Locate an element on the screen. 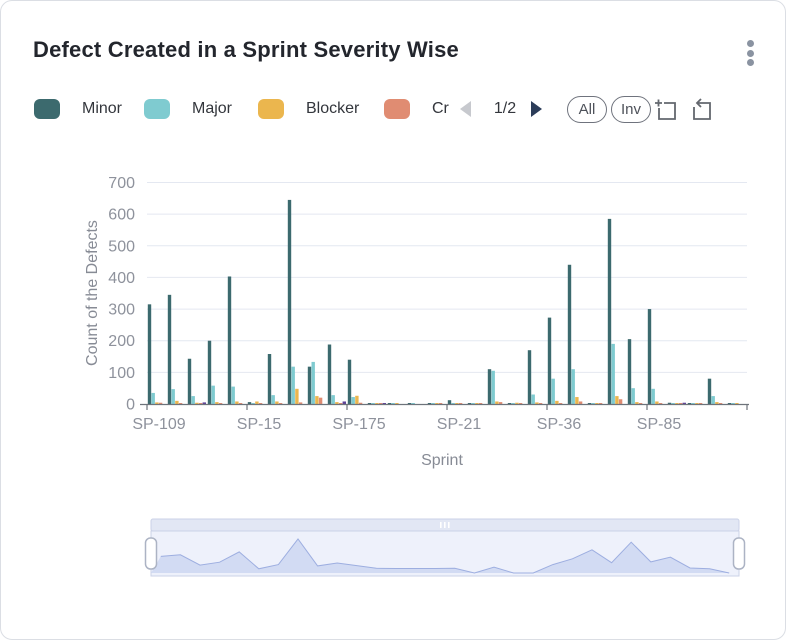  legend-item-blocker: Blocker is located at coordinates (308, 109).